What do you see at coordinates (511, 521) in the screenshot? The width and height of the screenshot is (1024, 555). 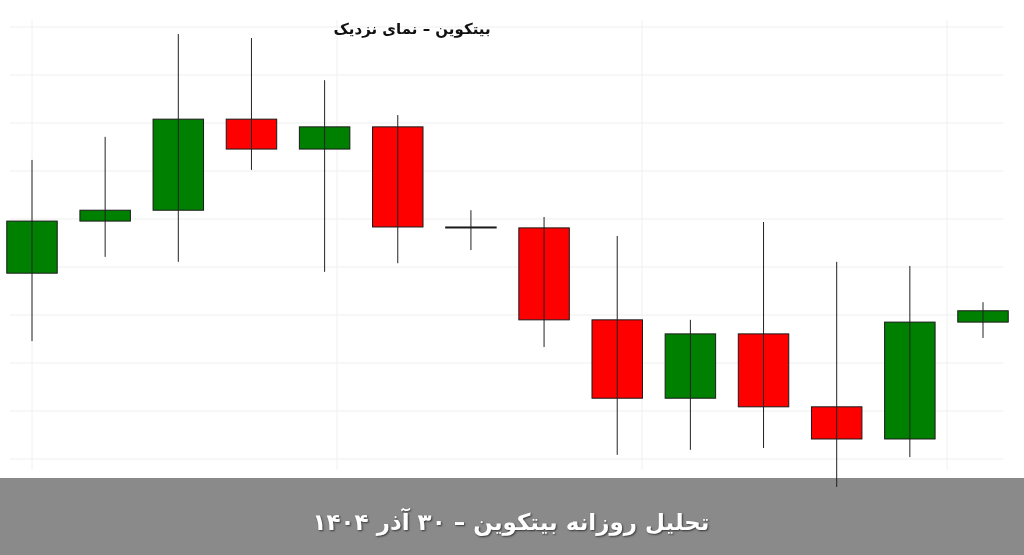 I see `text: تحلیل روزانه بیتکوین – ۳۰ آذر ۱۴۰۴` at bounding box center [511, 521].